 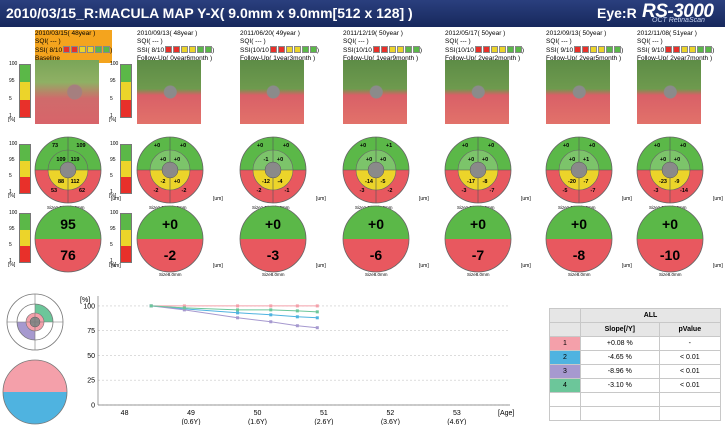 What do you see at coordinates (13, 213) in the screenshot?
I see `scale-tick: 100` at bounding box center [13, 213].